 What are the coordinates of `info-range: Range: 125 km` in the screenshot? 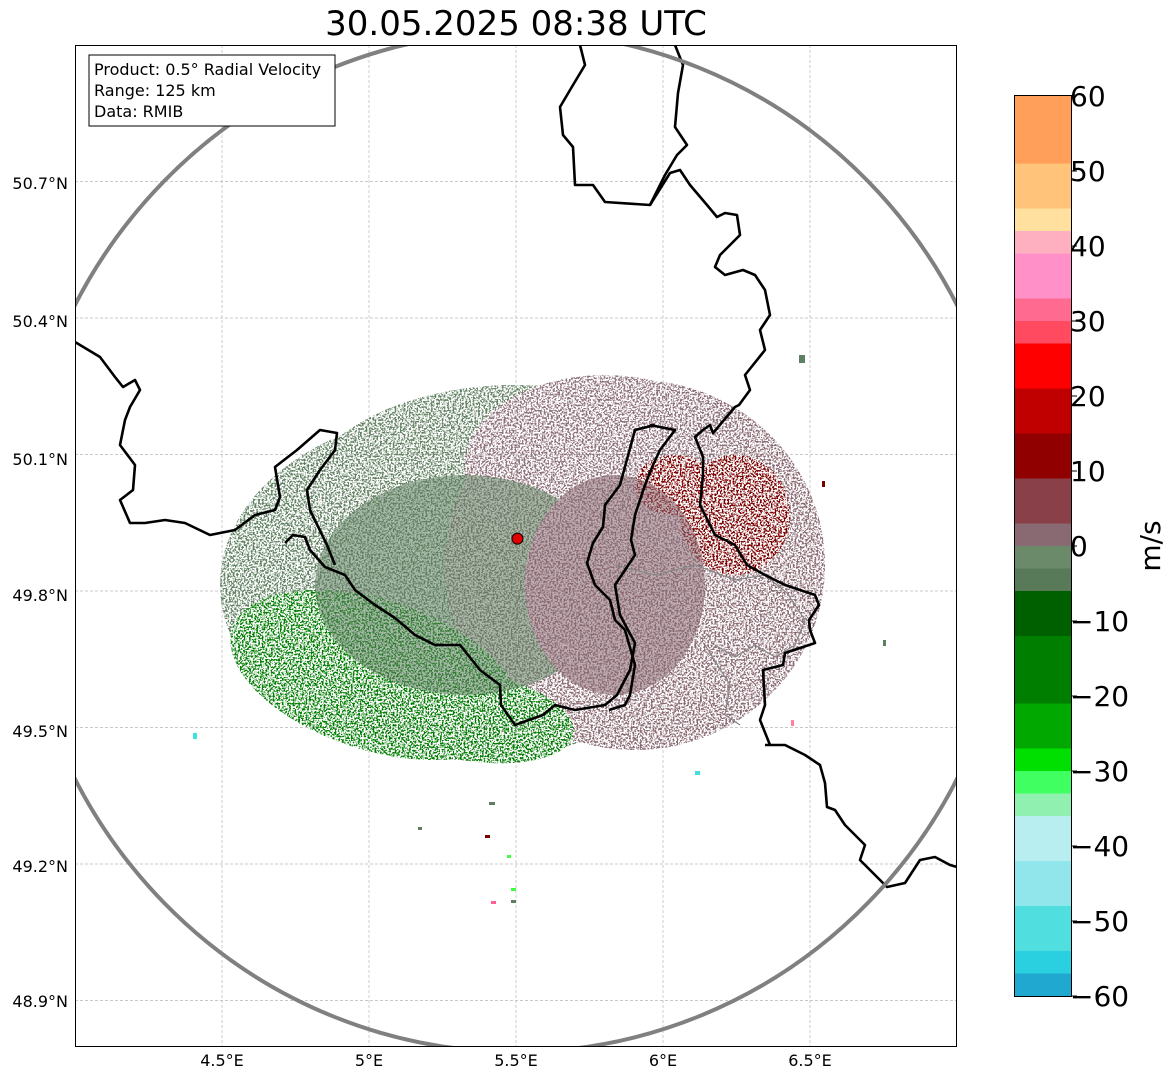 It's located at (155, 90).